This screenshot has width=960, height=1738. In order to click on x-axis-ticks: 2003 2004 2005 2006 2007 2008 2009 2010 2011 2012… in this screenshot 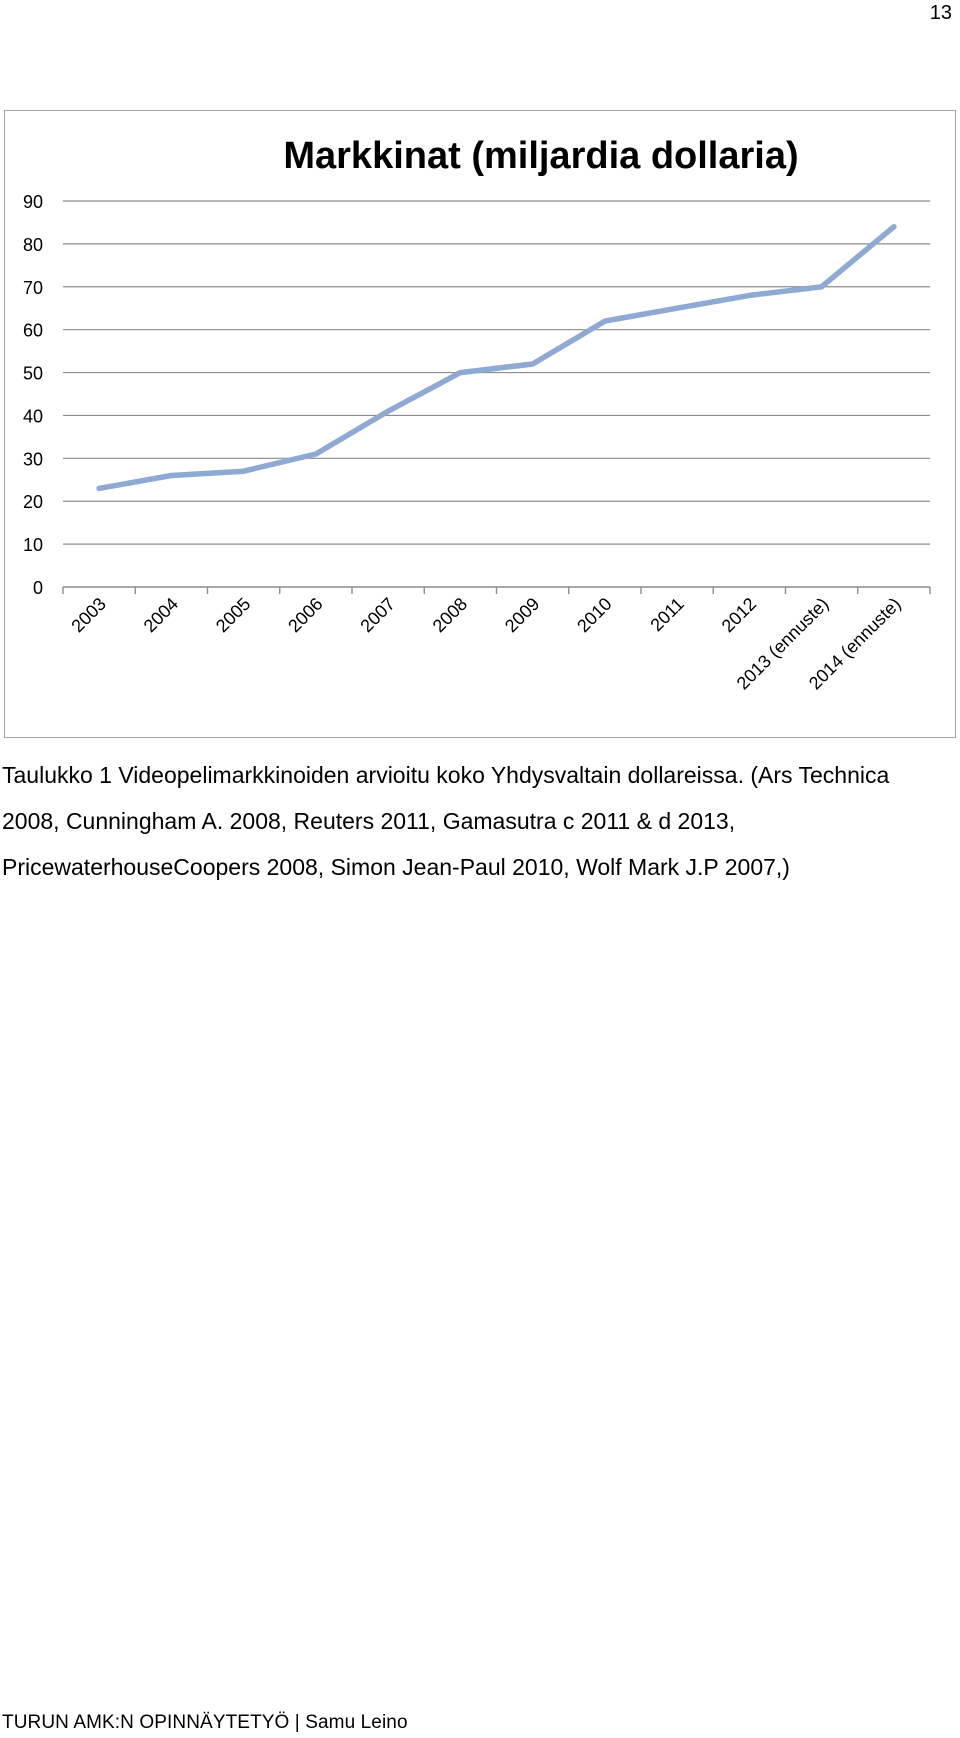, I will do `click(485, 644)`.